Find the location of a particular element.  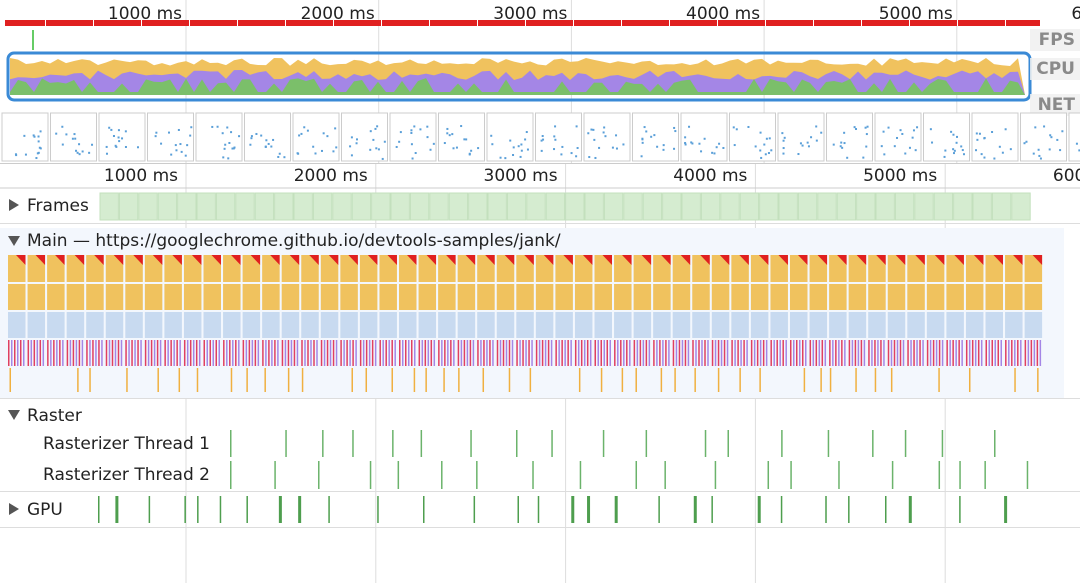

raster-thread-label: Rasterizer Thread 2 is located at coordinates (126, 475).